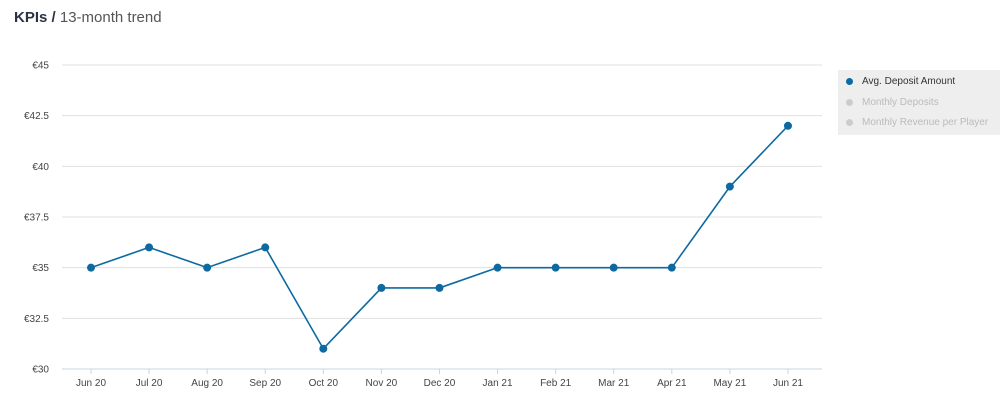  I want to click on x-tick-label: Jun 21, so click(788, 383).